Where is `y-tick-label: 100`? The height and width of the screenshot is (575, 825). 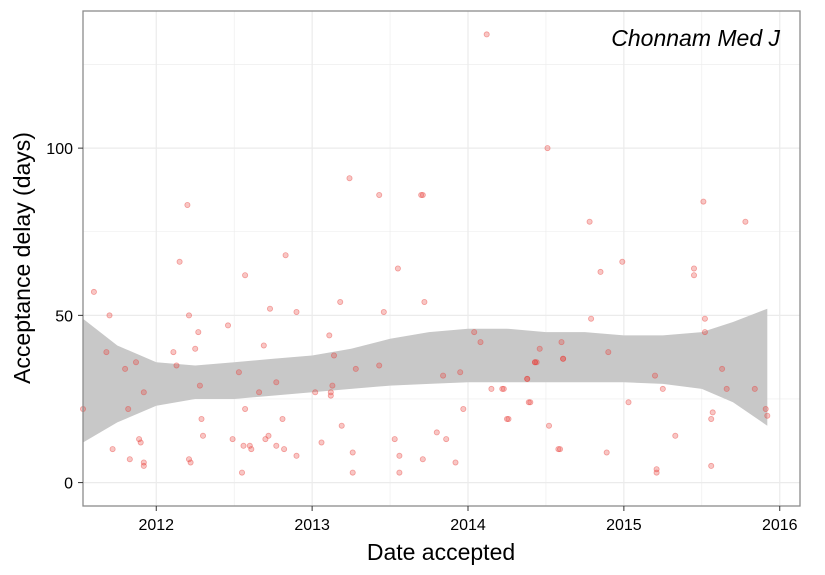
y-tick-label: 100 is located at coordinates (59, 149).